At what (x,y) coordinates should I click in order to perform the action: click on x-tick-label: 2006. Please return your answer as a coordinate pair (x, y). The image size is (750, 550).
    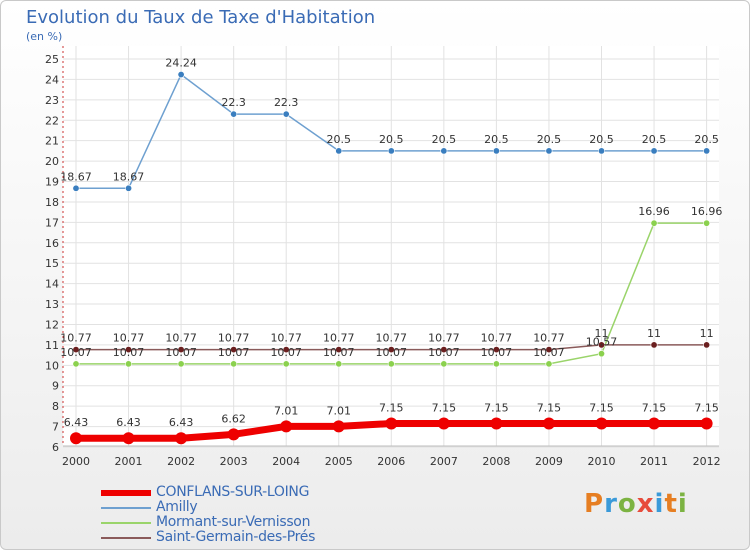
    Looking at the image, I should click on (391, 461).